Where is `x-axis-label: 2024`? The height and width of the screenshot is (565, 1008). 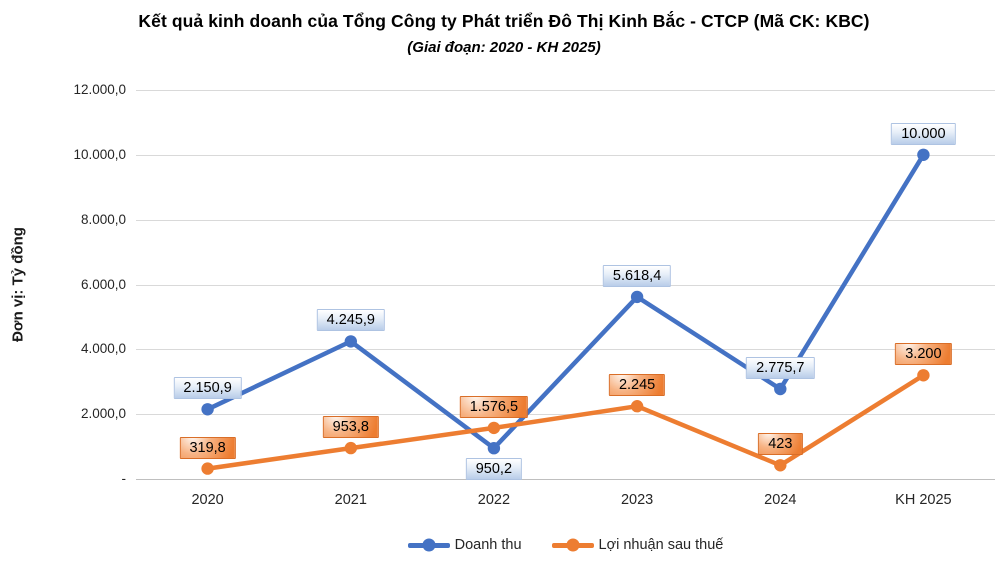 x-axis-label: 2024 is located at coordinates (780, 500).